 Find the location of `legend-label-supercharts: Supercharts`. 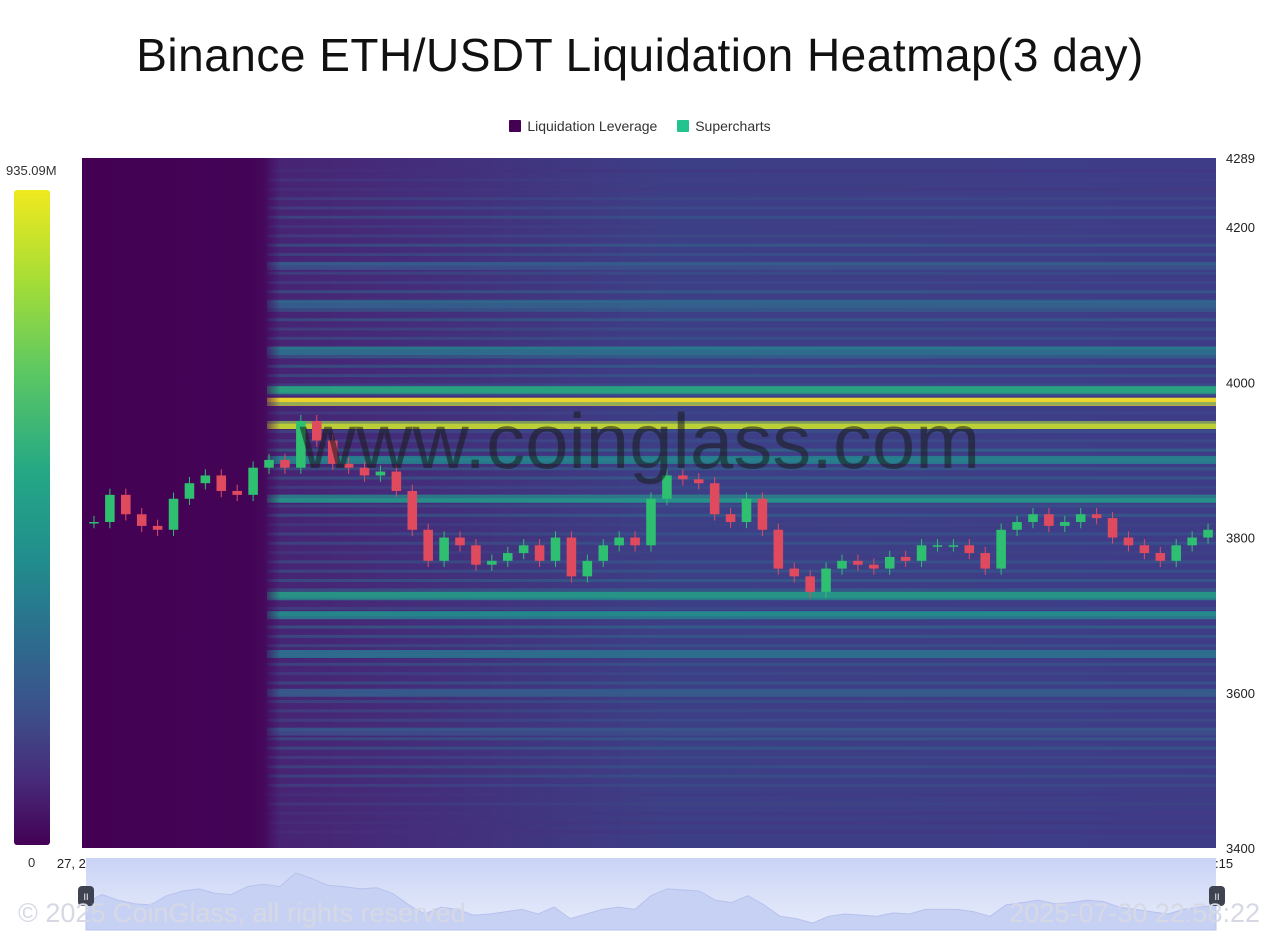

legend-label-supercharts: Supercharts is located at coordinates (733, 126).